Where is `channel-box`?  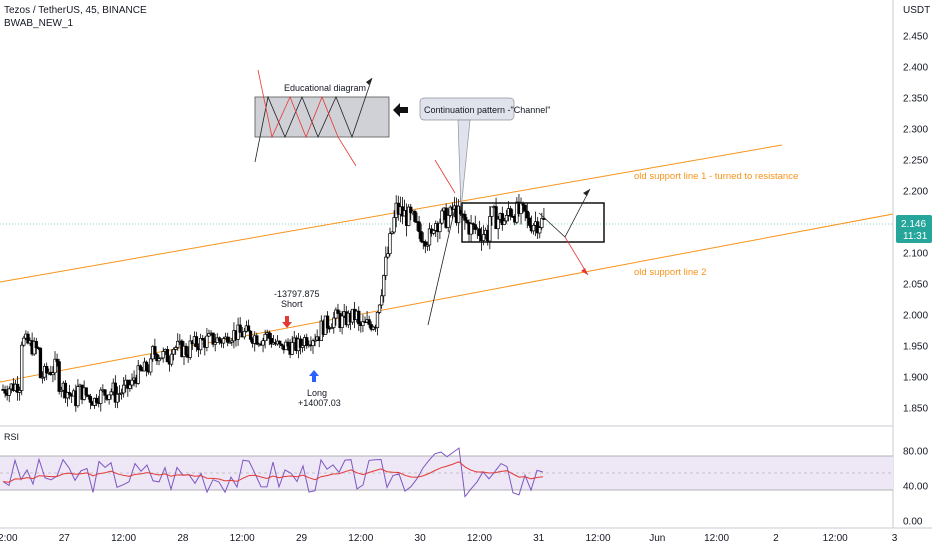 channel-box is located at coordinates (533, 222).